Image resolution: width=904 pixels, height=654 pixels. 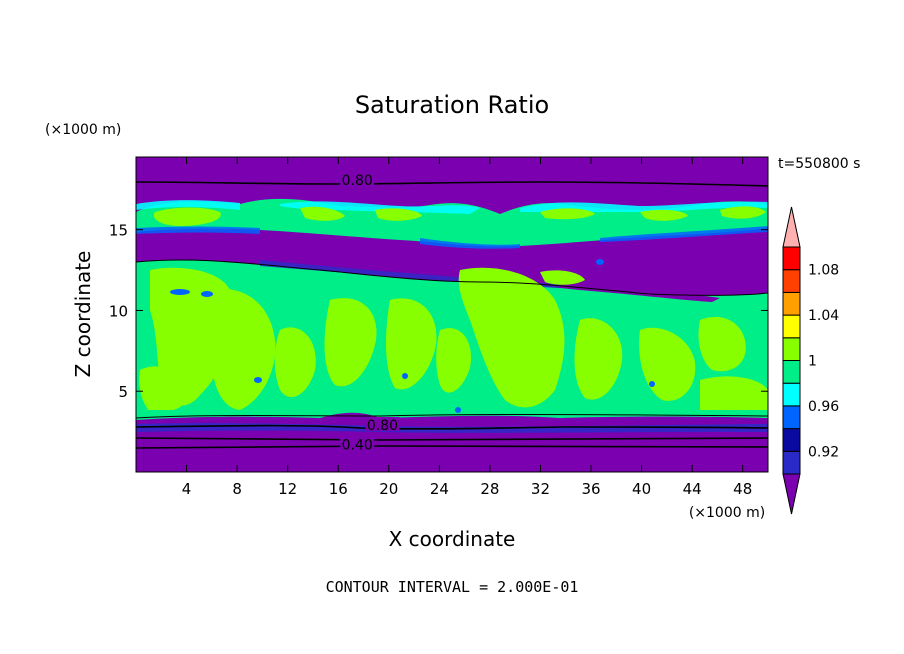 I want to click on contour-interval-label: CONTOUR INTERVAL = 2.000E-01, so click(x=452, y=587).